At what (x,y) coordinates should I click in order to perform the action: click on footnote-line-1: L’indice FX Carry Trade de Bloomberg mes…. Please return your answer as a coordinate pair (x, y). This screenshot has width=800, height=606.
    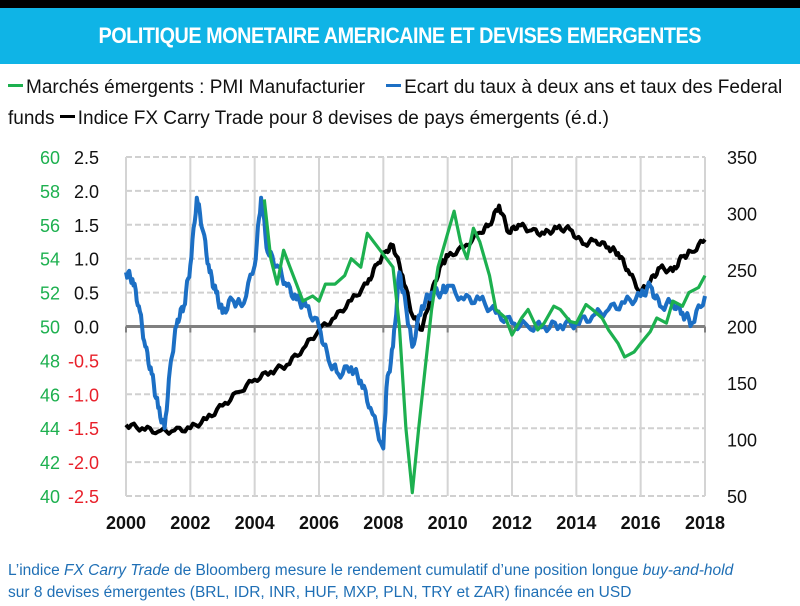
    Looking at the image, I should click on (370, 571).